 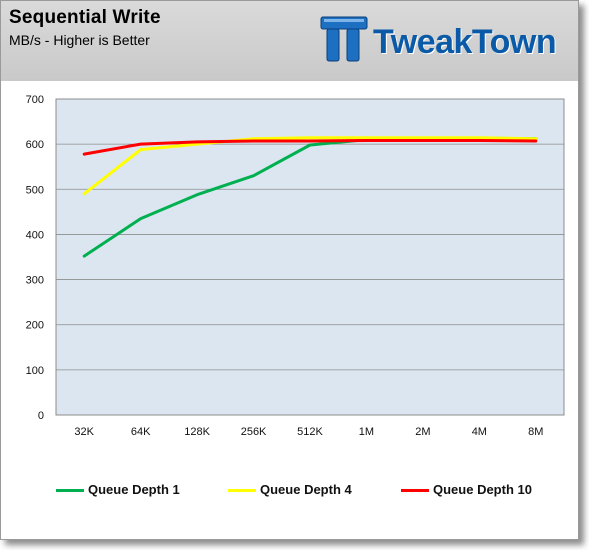 I want to click on x-tick-label: 8M, so click(x=535, y=432).